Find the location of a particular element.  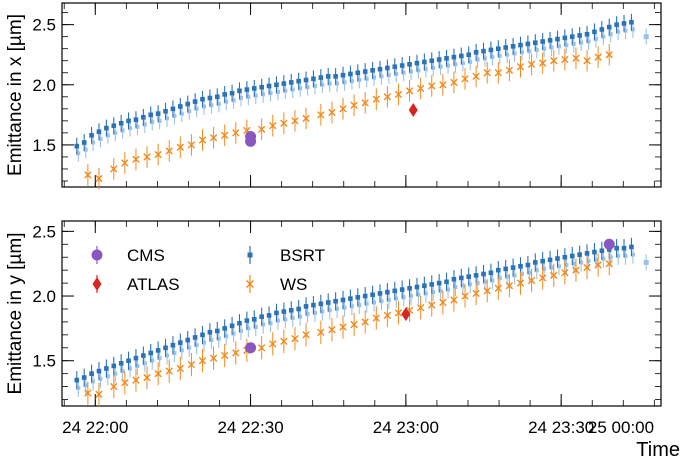

legend-entry-atlas: ATLAS is located at coordinates (136, 284).